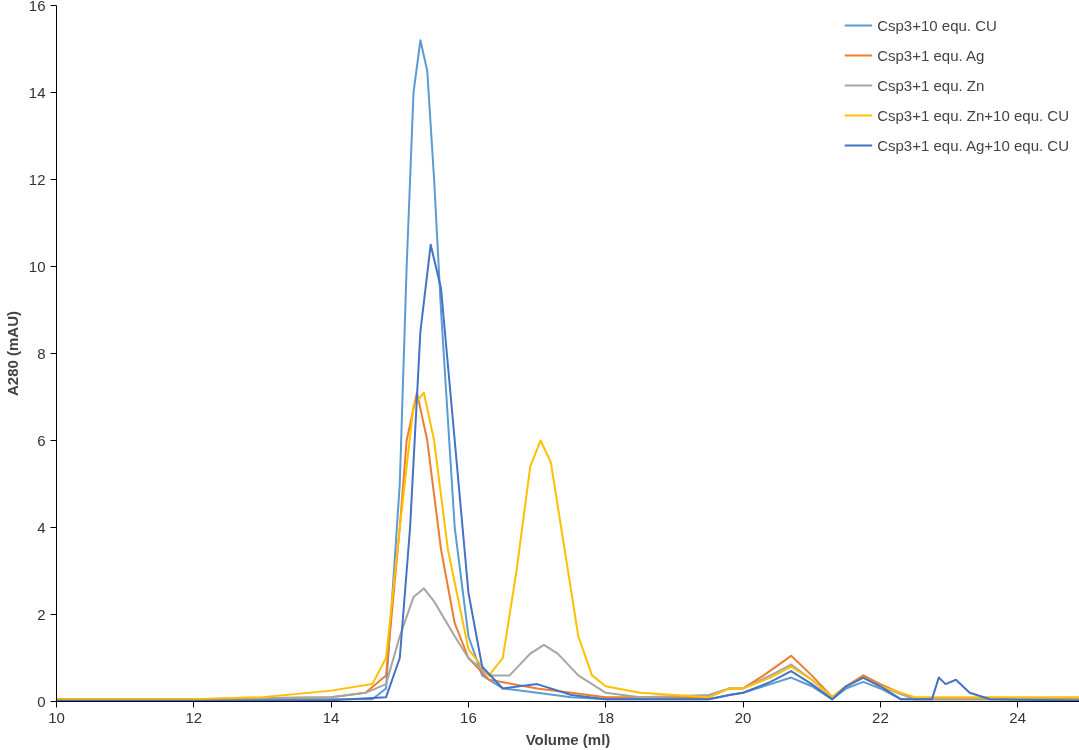 This screenshot has height=750, width=1079. Describe the element at coordinates (880, 717) in the screenshot. I see `x-tick-label: 22` at that location.